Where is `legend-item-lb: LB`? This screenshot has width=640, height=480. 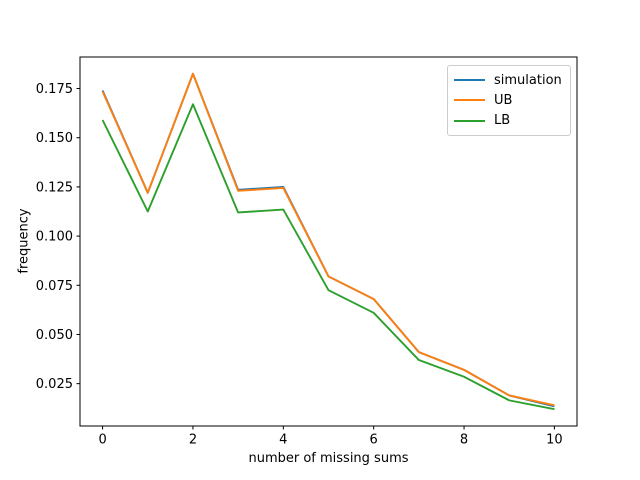 legend-item-lb: LB is located at coordinates (509, 121).